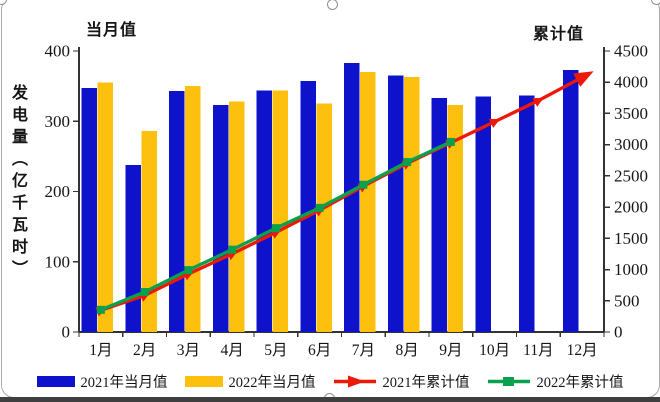 This screenshot has width=660, height=402. I want to click on bar-2021年当月值-10月, so click(483, 214).